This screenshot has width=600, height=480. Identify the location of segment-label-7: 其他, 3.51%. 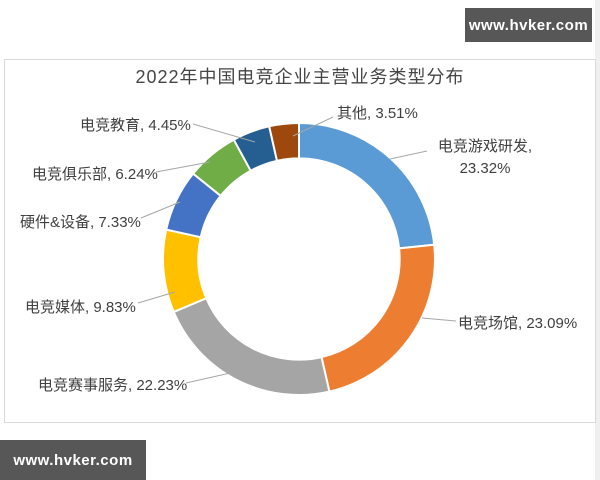
(377, 113).